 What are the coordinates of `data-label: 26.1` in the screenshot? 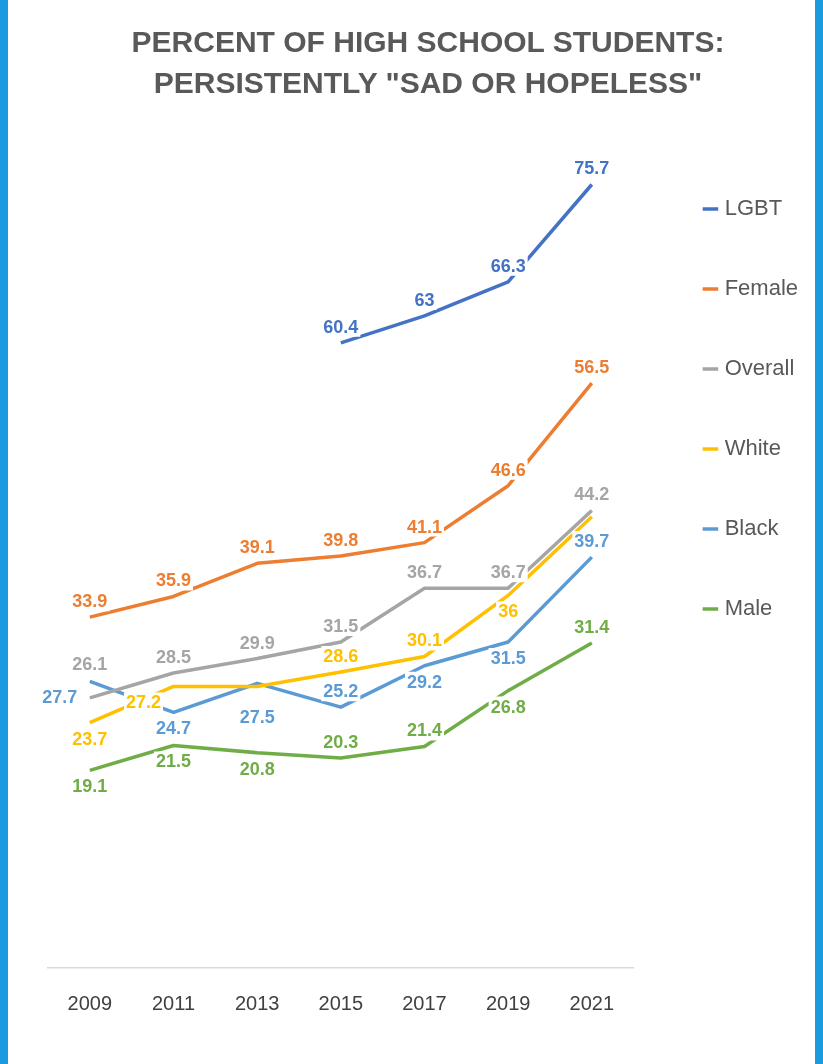 It's located at (90, 663).